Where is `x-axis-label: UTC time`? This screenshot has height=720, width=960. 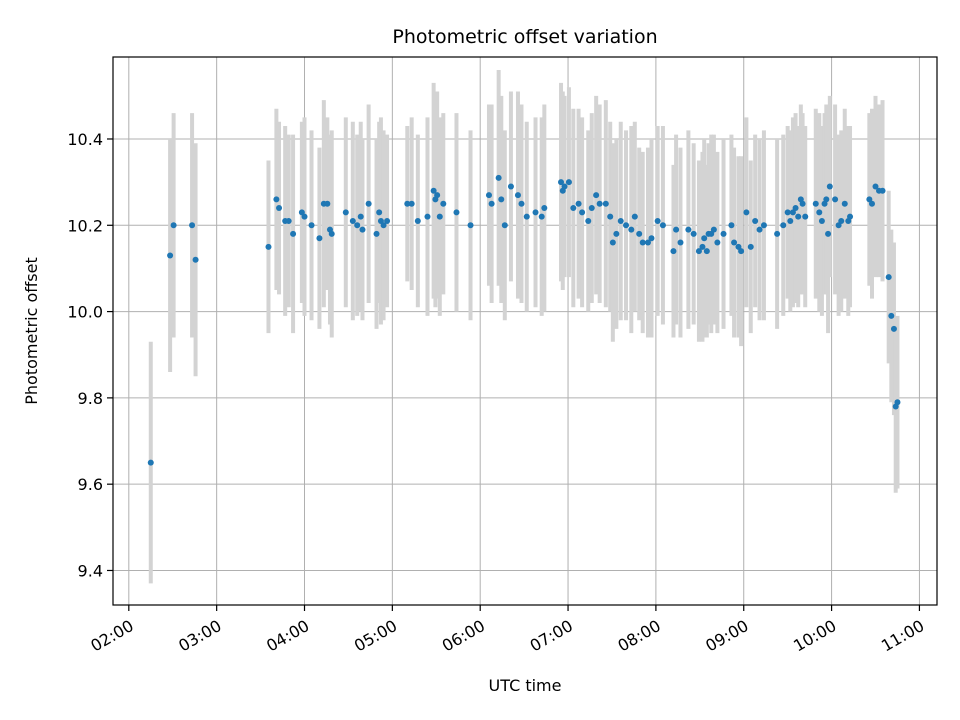 x-axis-label: UTC time is located at coordinates (525, 685).